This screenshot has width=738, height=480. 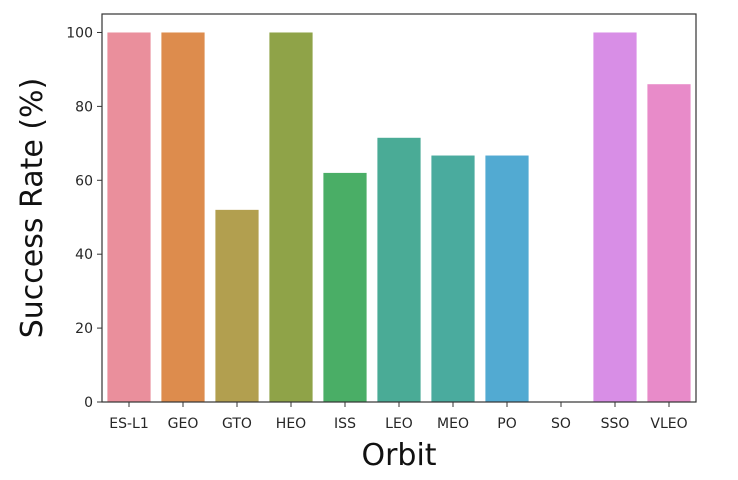 I want to click on x-tick-label: LEO, so click(x=399, y=424).